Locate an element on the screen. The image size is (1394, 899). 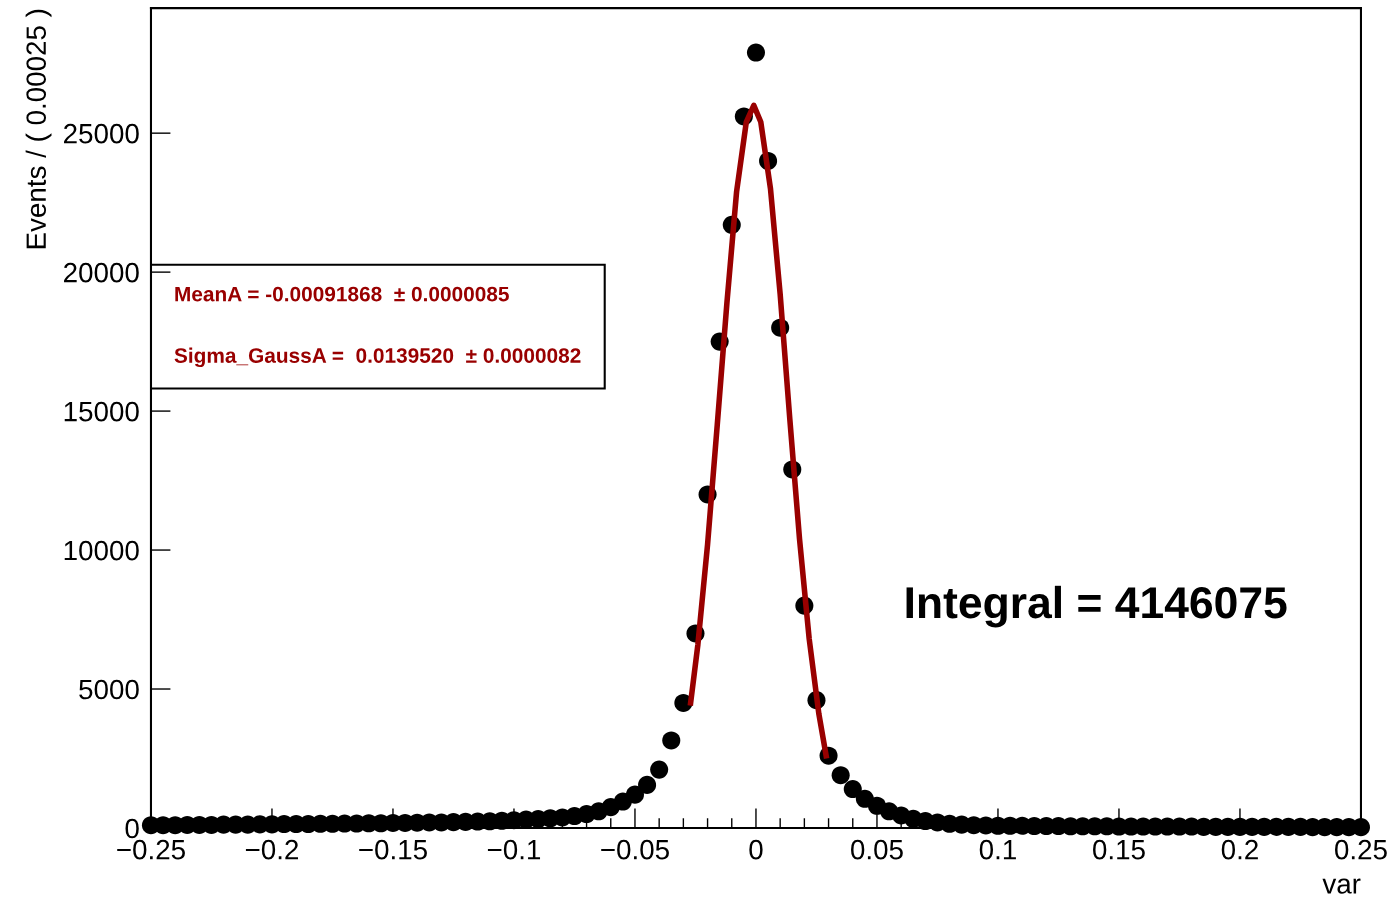
x-tick-label: −0.25 is located at coordinates (151, 849).